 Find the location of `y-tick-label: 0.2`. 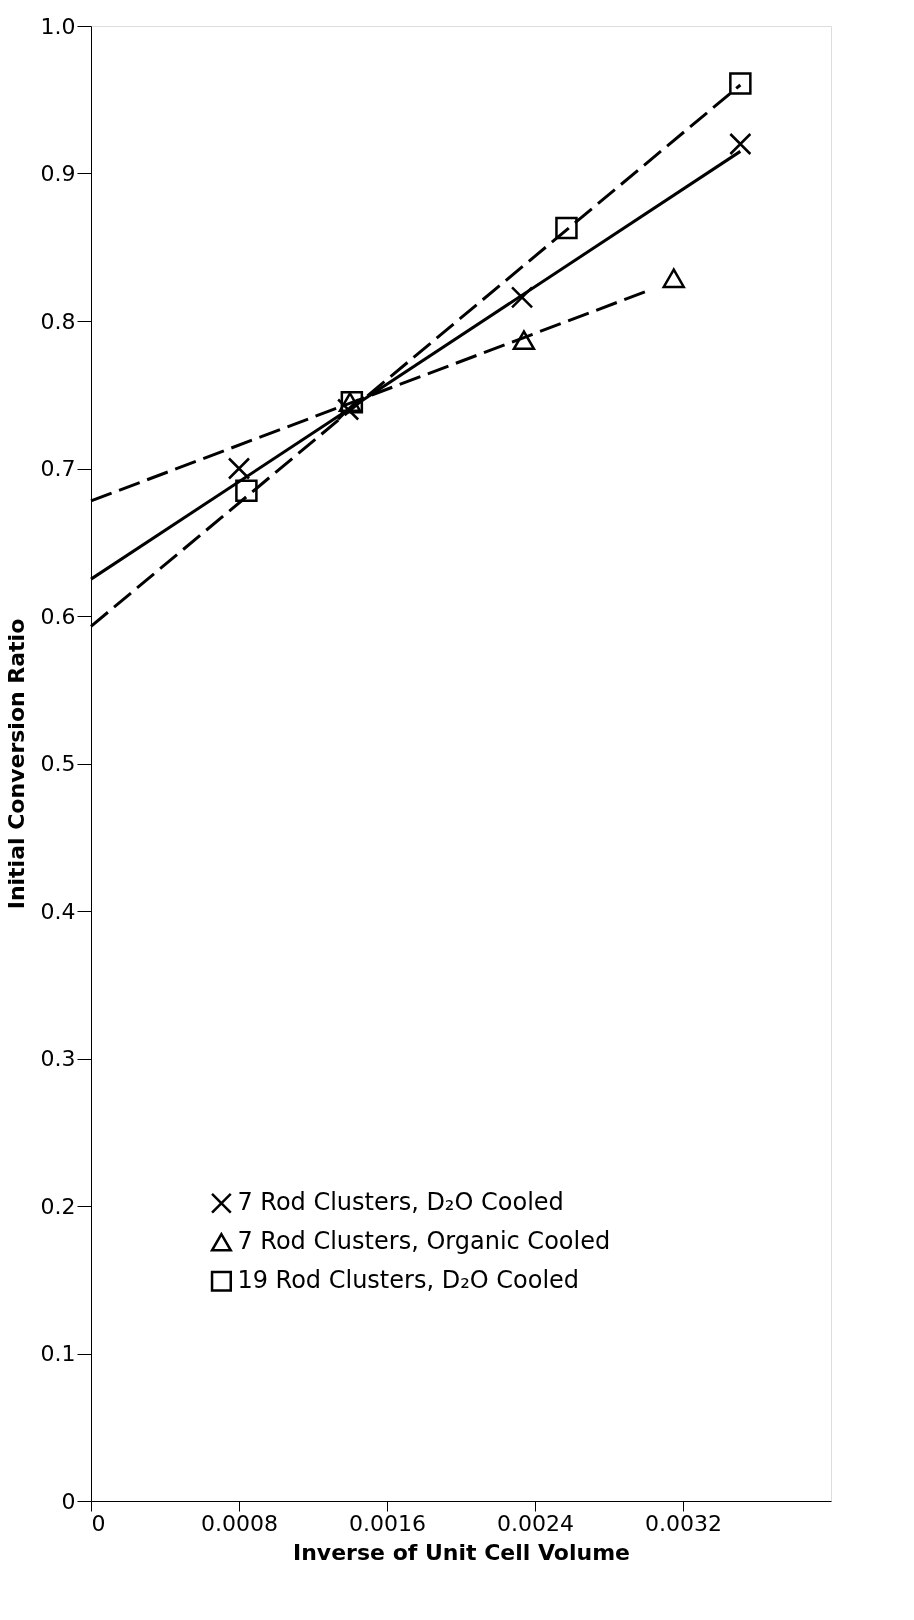

y-tick-label: 0.2 is located at coordinates (58, 1206).